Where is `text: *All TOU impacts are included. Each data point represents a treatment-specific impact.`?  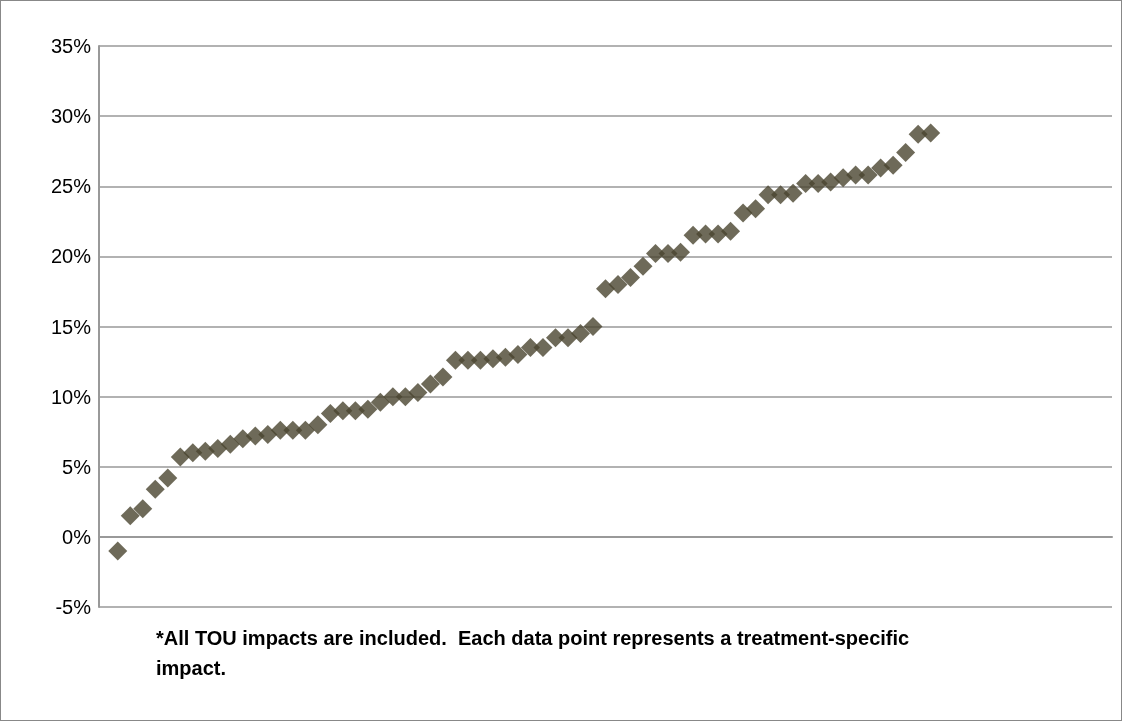
text: *All TOU impacts are included. Each data point represents a treatment-specific impact. is located at coordinates (535, 653).